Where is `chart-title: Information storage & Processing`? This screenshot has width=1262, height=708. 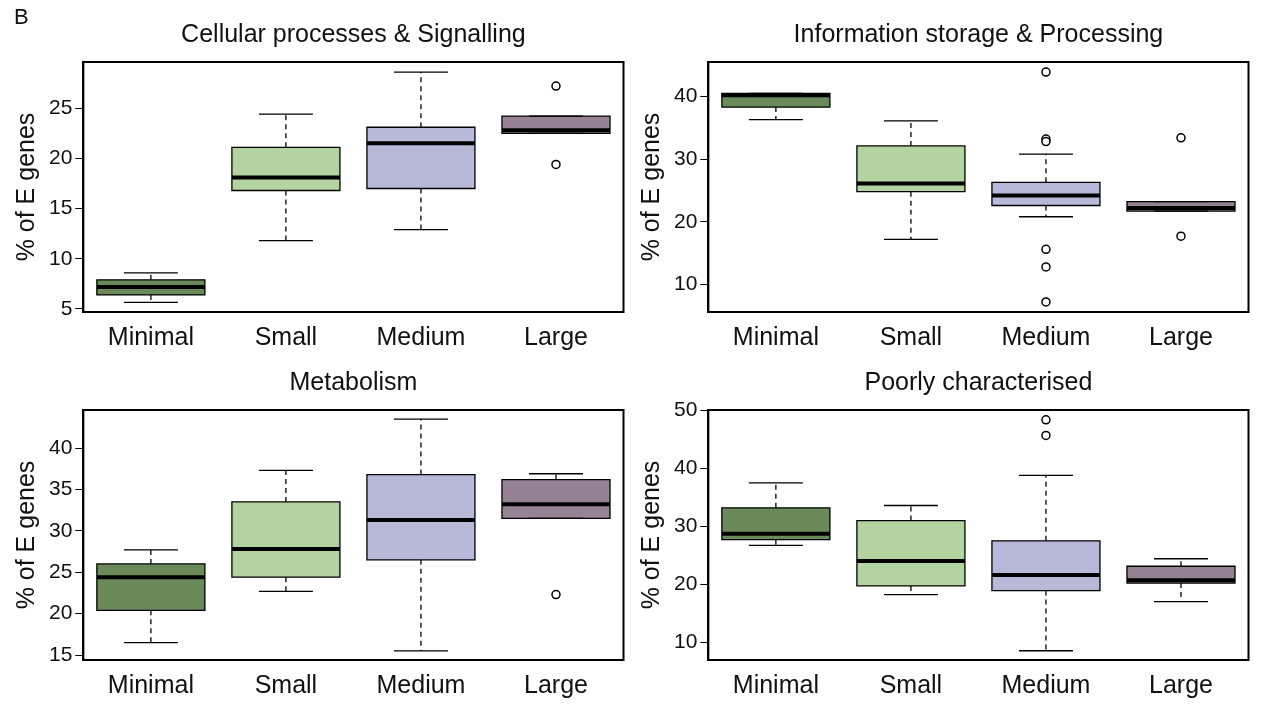 chart-title: Information storage & Processing is located at coordinates (978, 32).